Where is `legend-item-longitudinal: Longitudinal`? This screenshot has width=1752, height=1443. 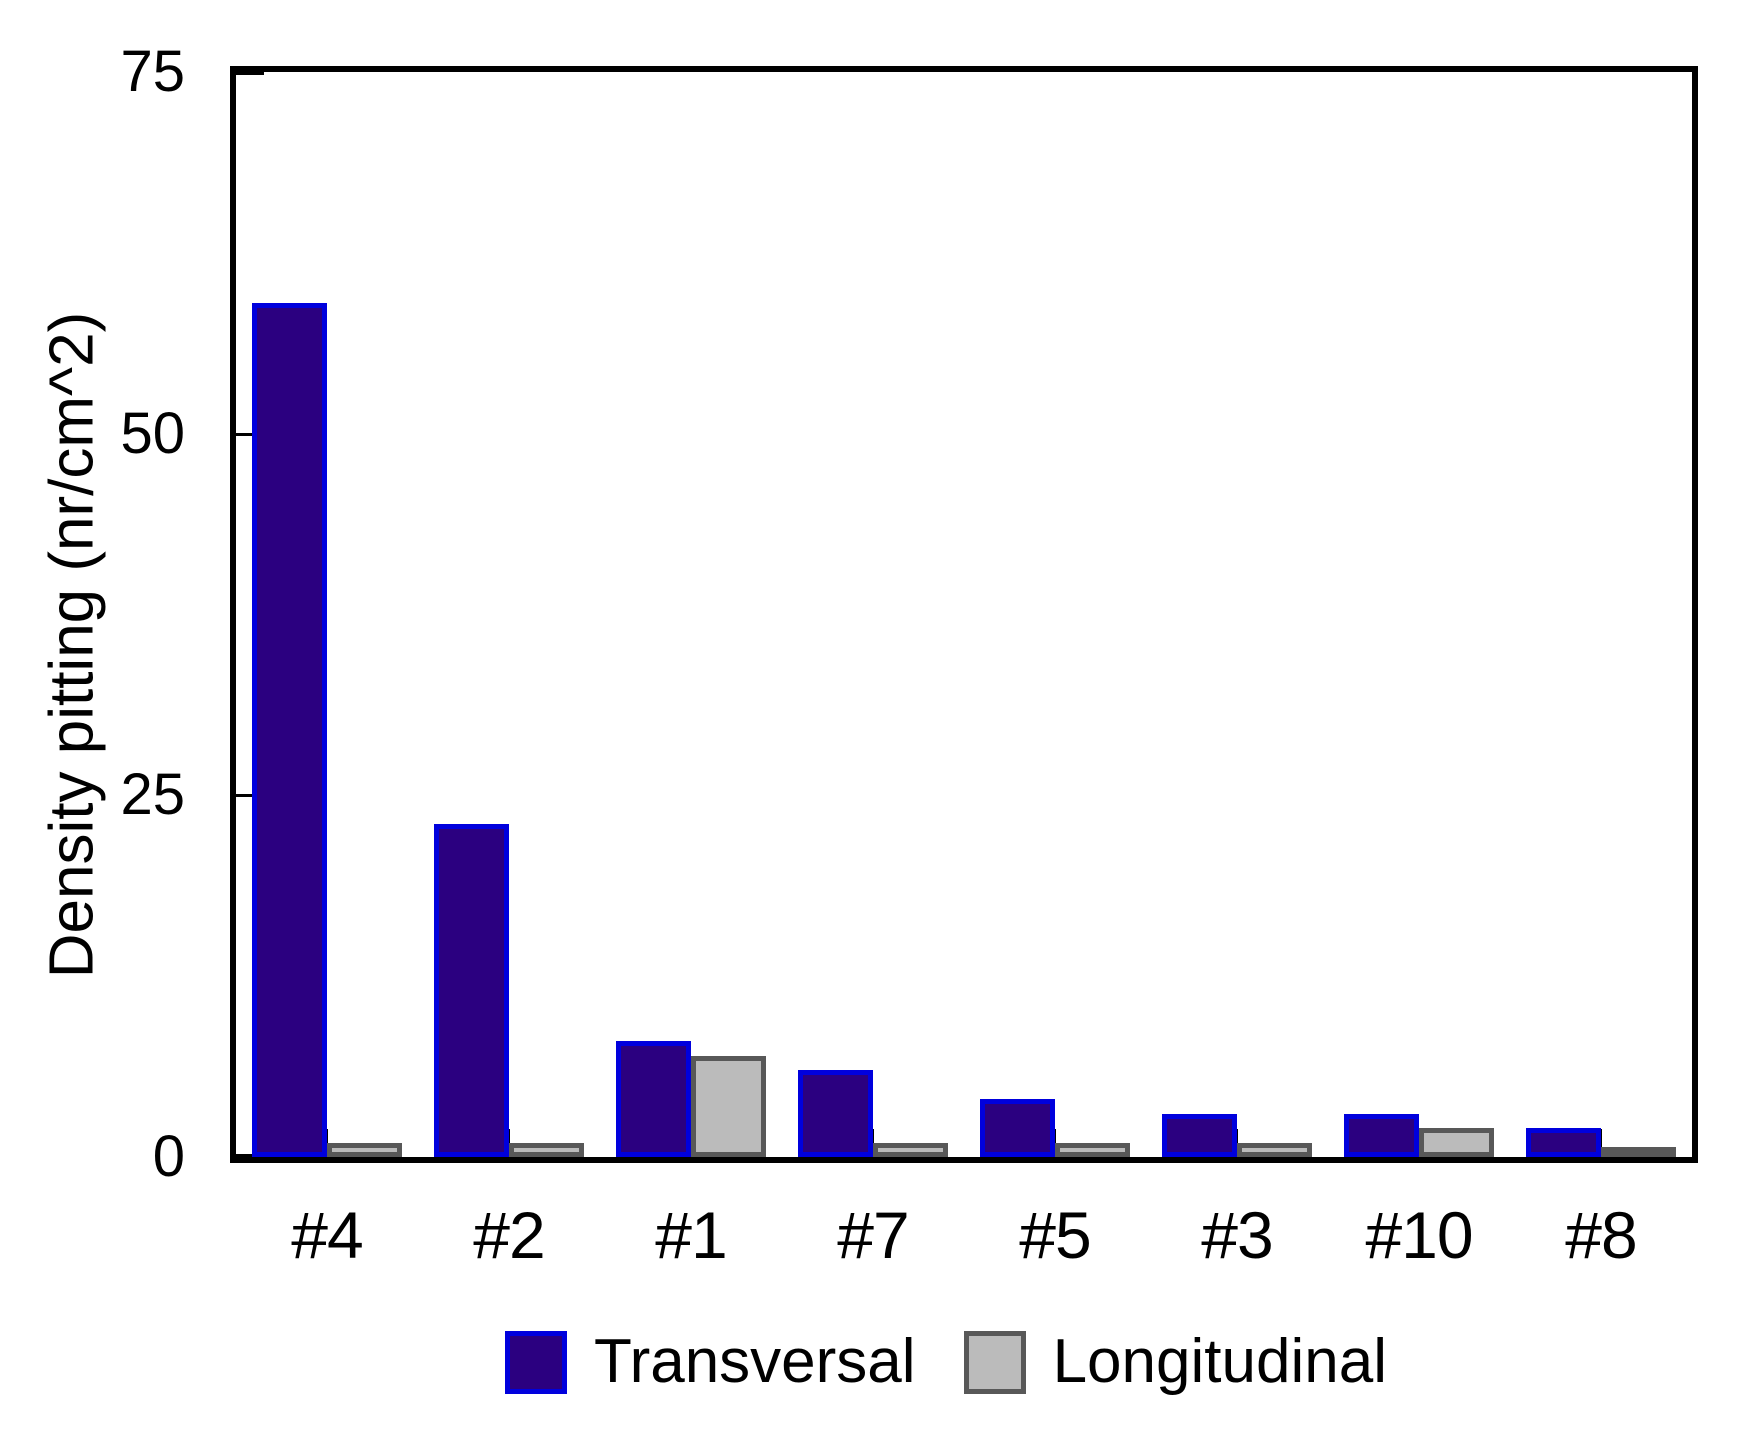 legend-item-longitudinal: Longitudinal is located at coordinates (1175, 1361).